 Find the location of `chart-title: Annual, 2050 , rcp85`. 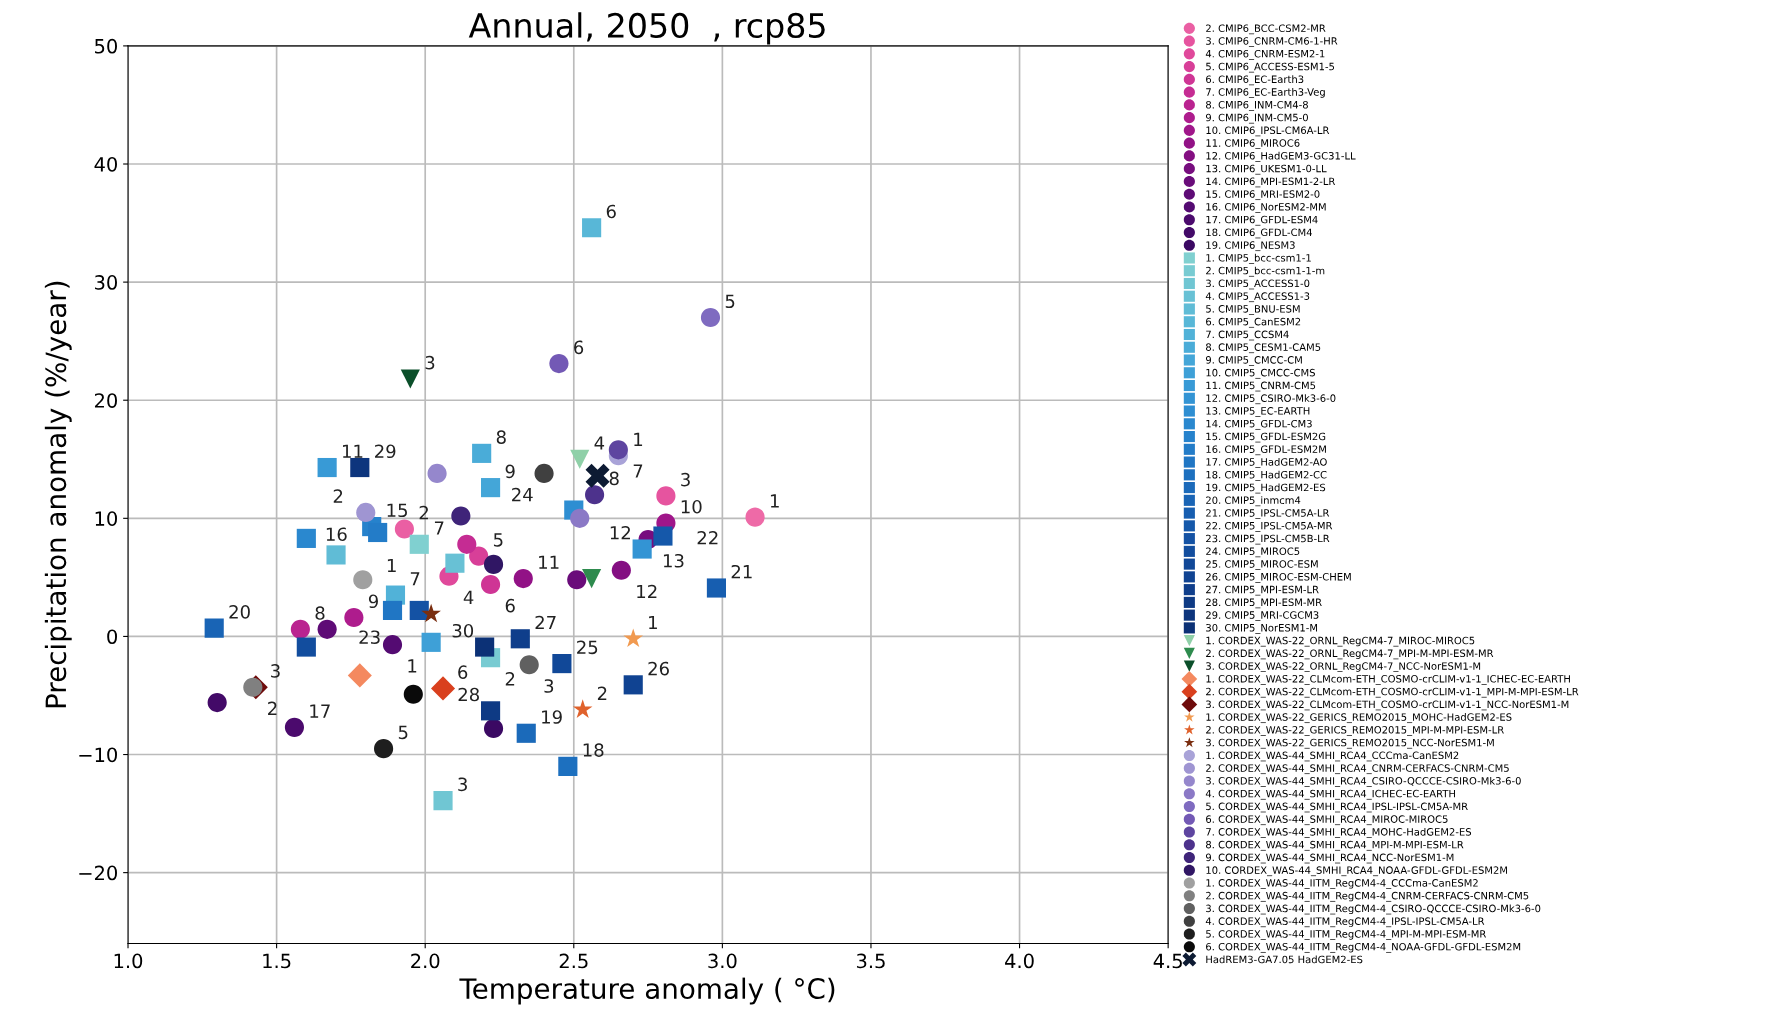

chart-title: Annual, 2050 , rcp85 is located at coordinates (646, 28).